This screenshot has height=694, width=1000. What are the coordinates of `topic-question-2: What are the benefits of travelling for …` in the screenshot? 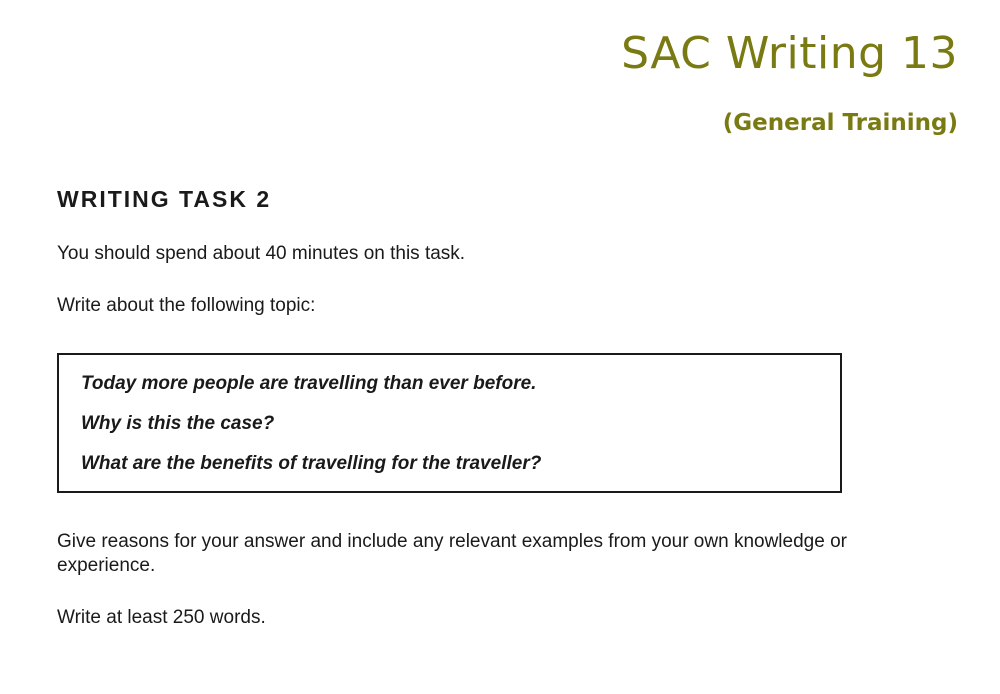 It's located at (311, 463).